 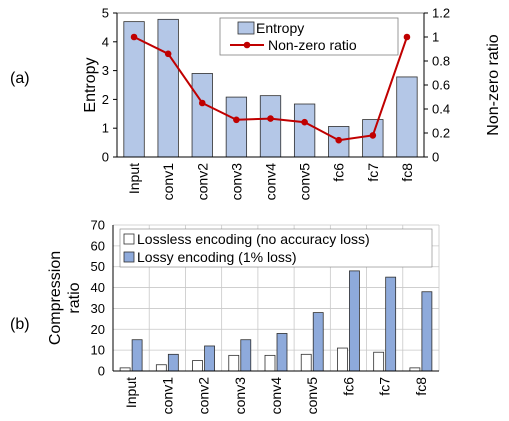 I want to click on y-tick-label: 70, so click(x=98, y=225).